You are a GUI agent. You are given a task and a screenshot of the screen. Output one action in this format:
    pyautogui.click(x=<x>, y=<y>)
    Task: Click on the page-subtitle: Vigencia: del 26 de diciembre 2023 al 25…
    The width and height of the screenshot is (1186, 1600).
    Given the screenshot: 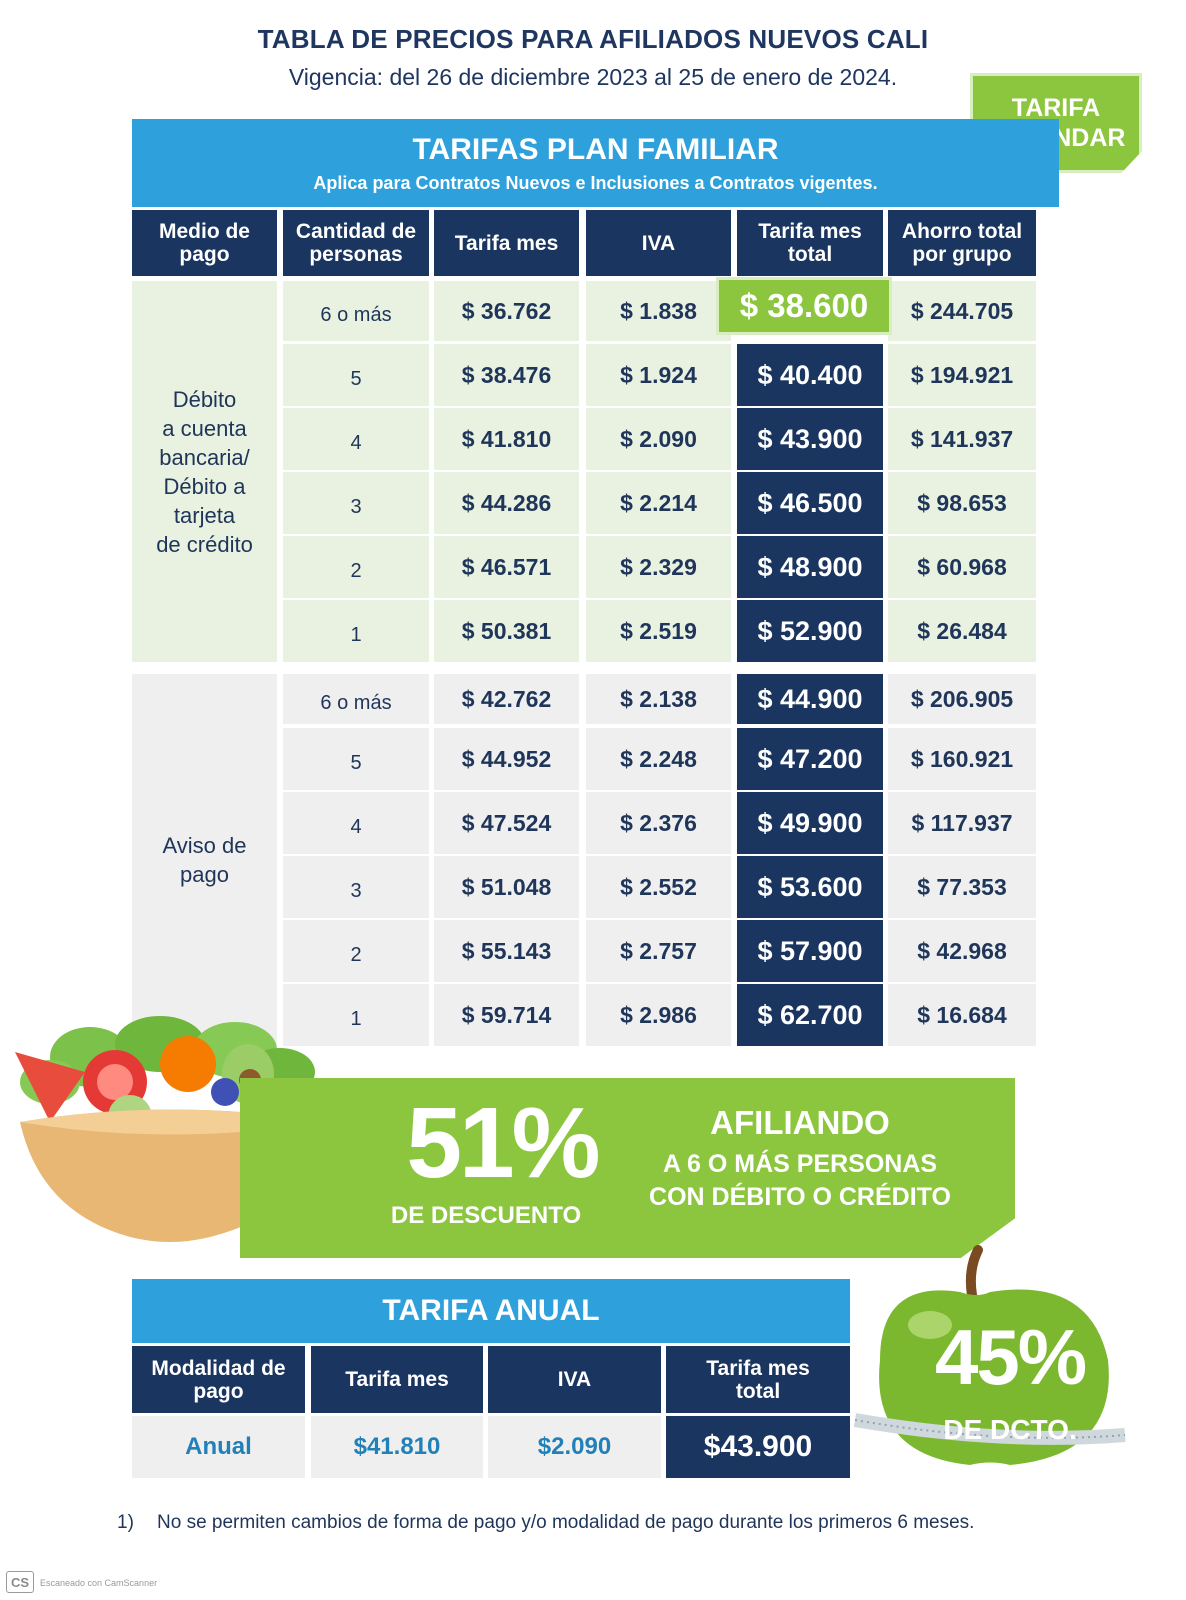 What is the action you would take?
    pyautogui.click(x=593, y=77)
    